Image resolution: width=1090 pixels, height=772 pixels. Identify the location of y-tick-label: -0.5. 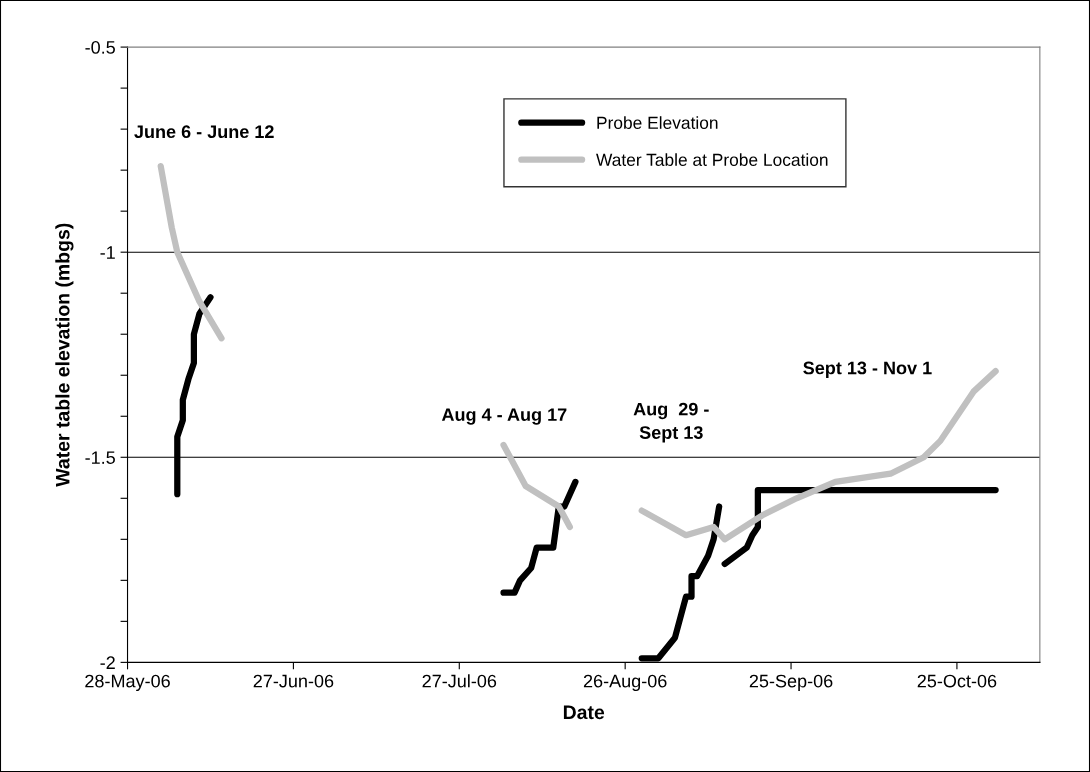
(100, 47).